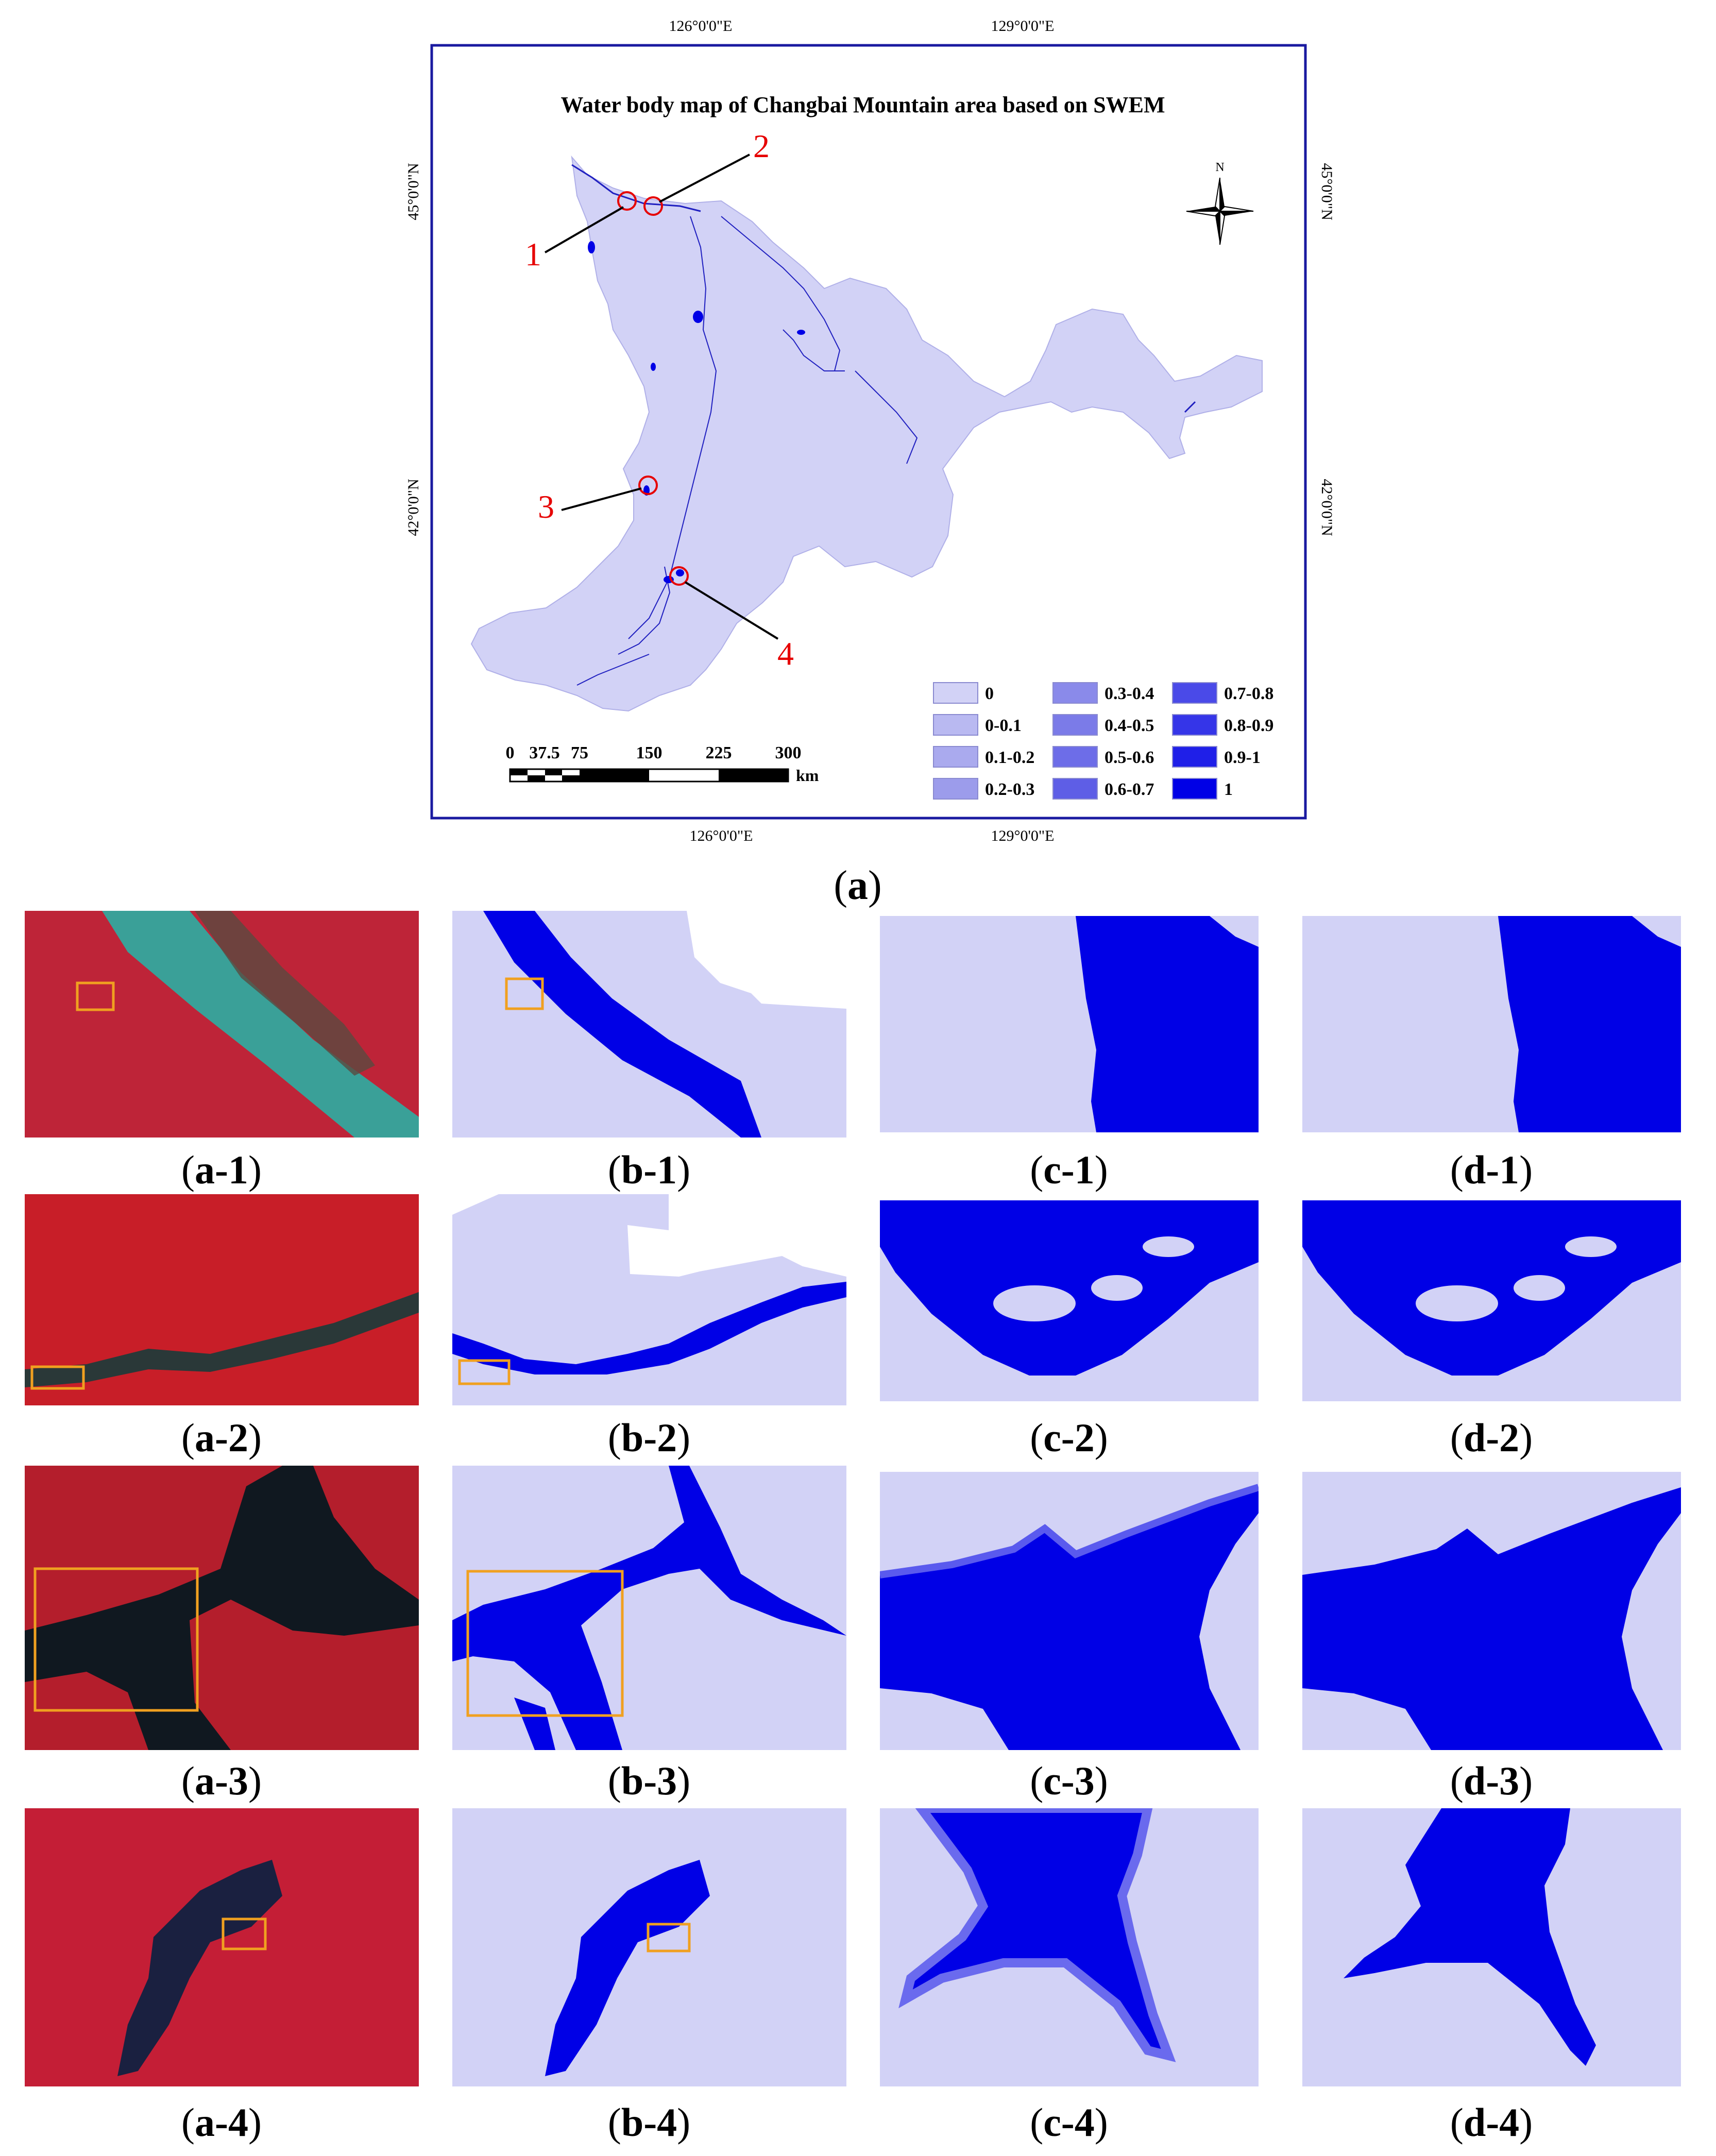  I want to click on svg-text: 150, so click(649, 752).